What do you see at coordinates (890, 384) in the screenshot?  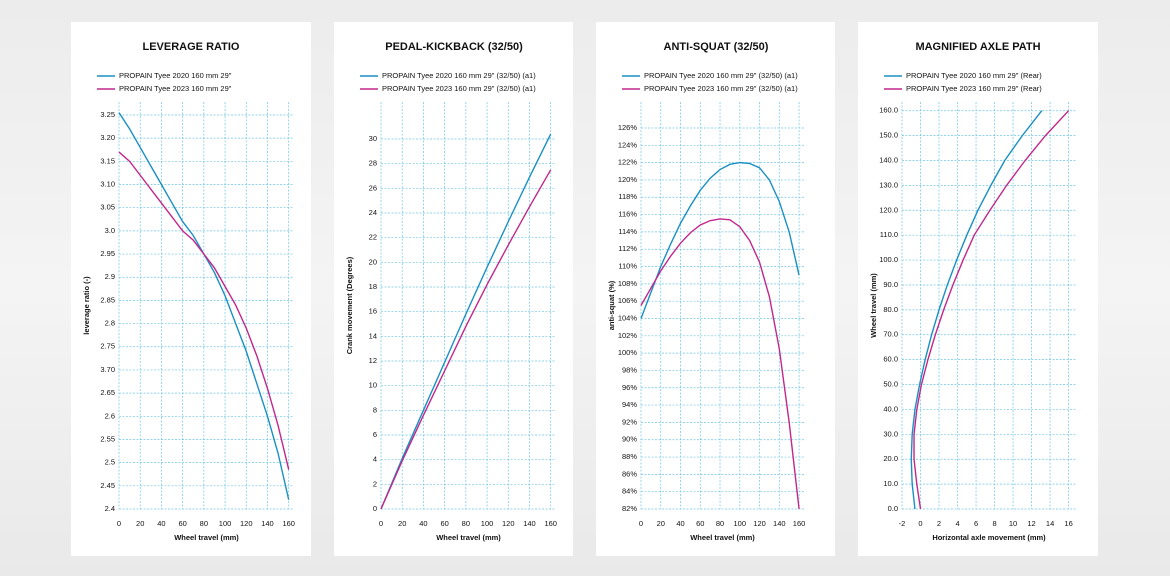 I see `y-tick-label: 50.0` at bounding box center [890, 384].